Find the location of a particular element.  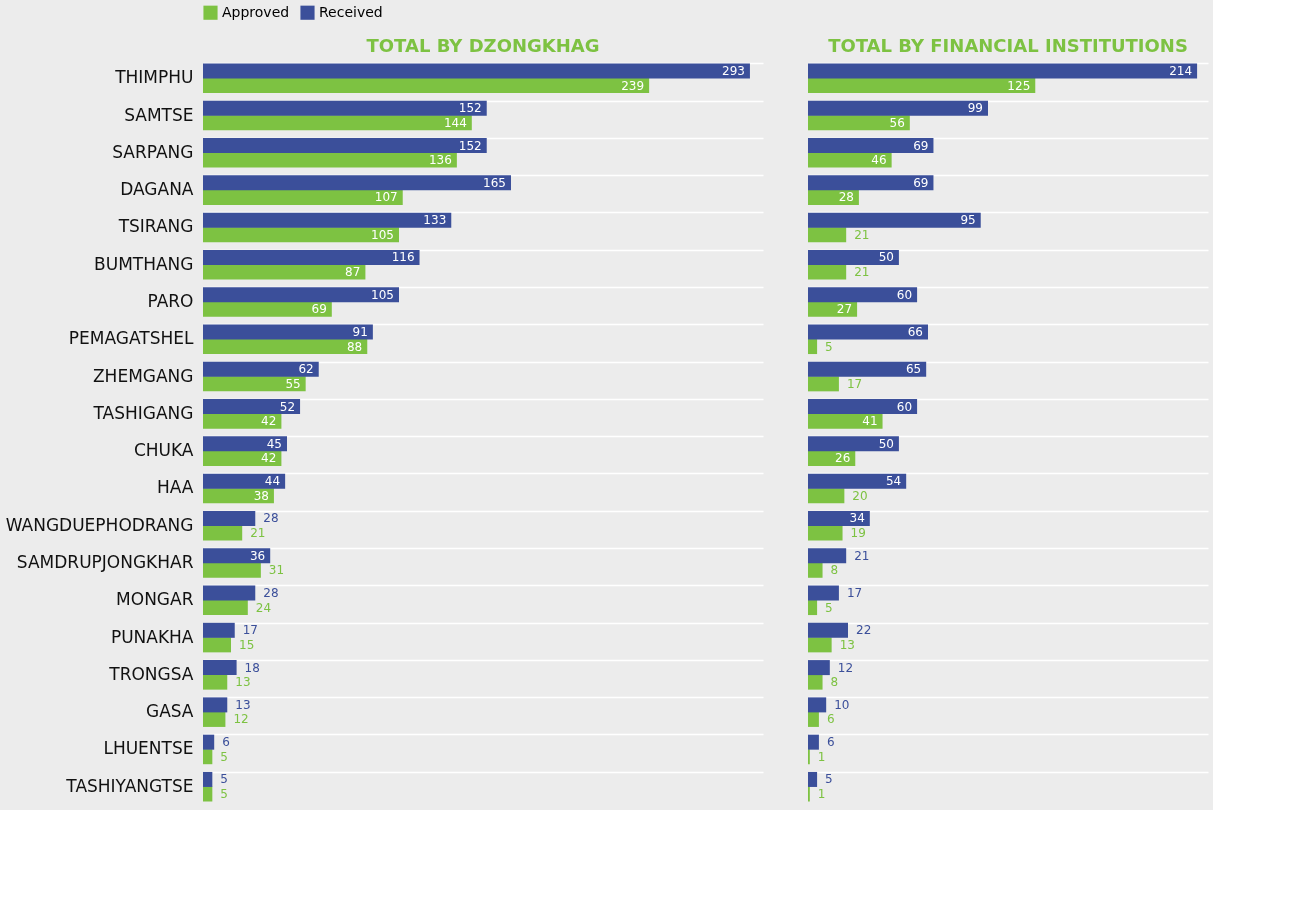

data-label: 1 is located at coordinates (821, 794).